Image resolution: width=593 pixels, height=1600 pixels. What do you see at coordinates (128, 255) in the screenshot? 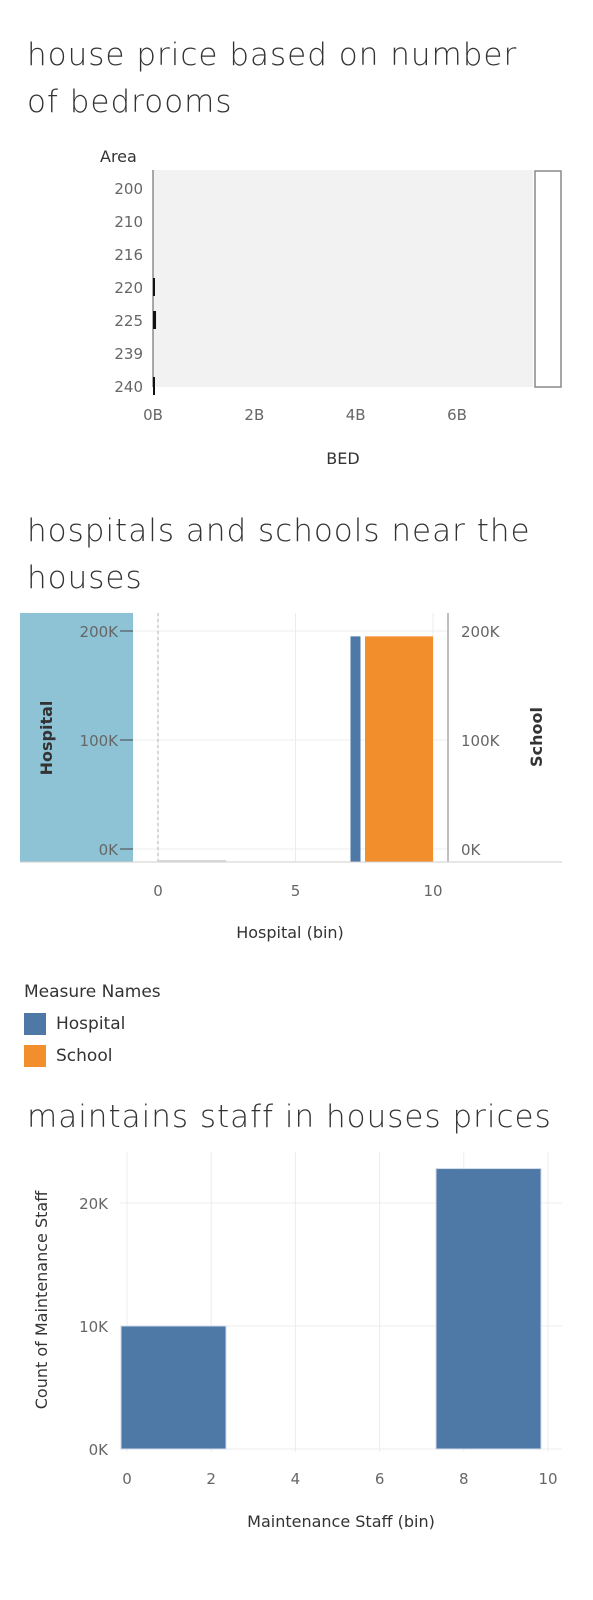
I see `row-label-216: 216` at bounding box center [128, 255].